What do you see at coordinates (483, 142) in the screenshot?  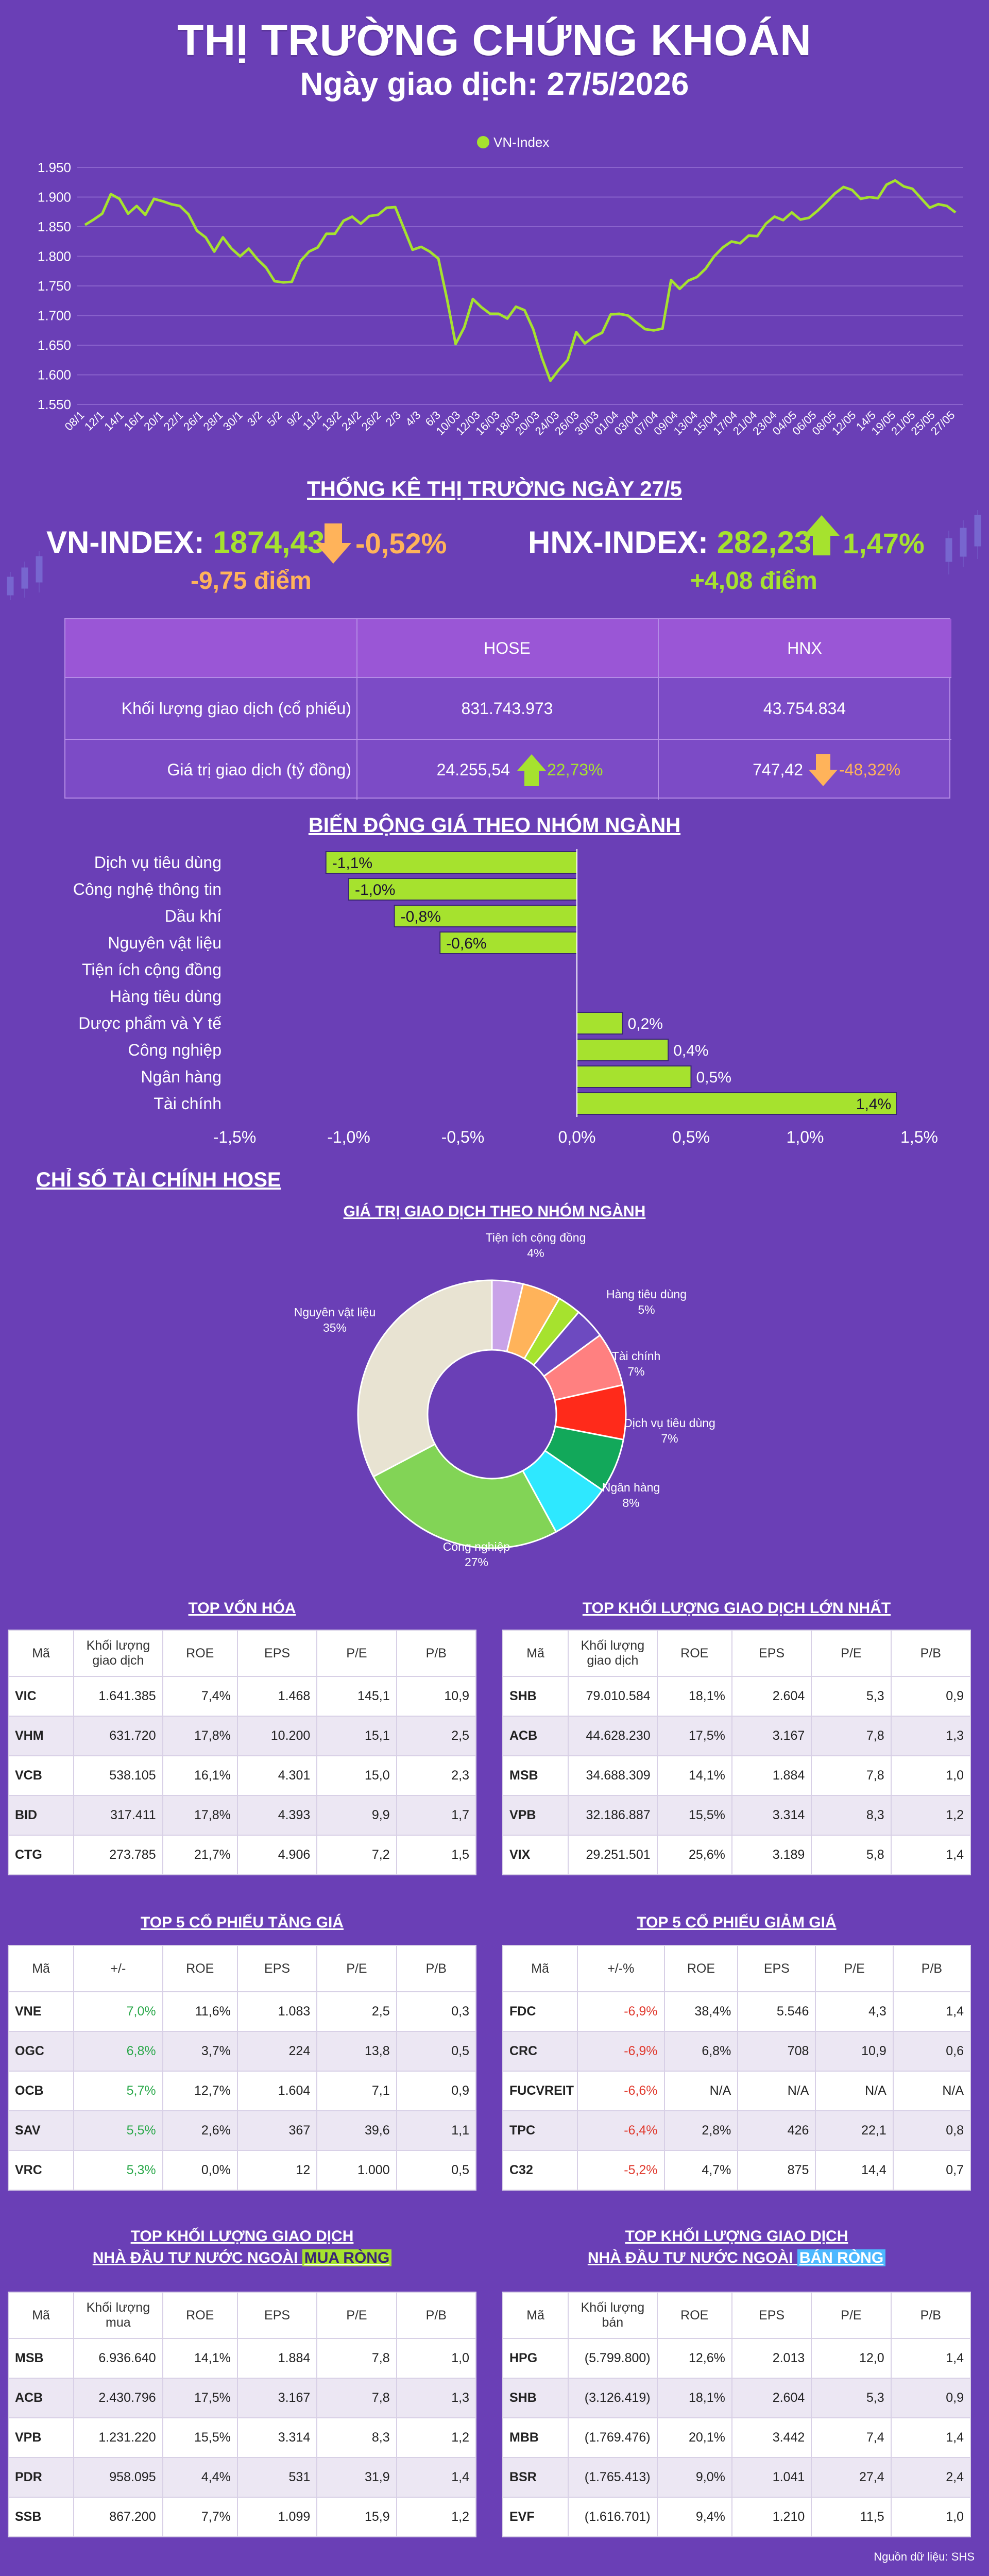 I see `legend-marker` at bounding box center [483, 142].